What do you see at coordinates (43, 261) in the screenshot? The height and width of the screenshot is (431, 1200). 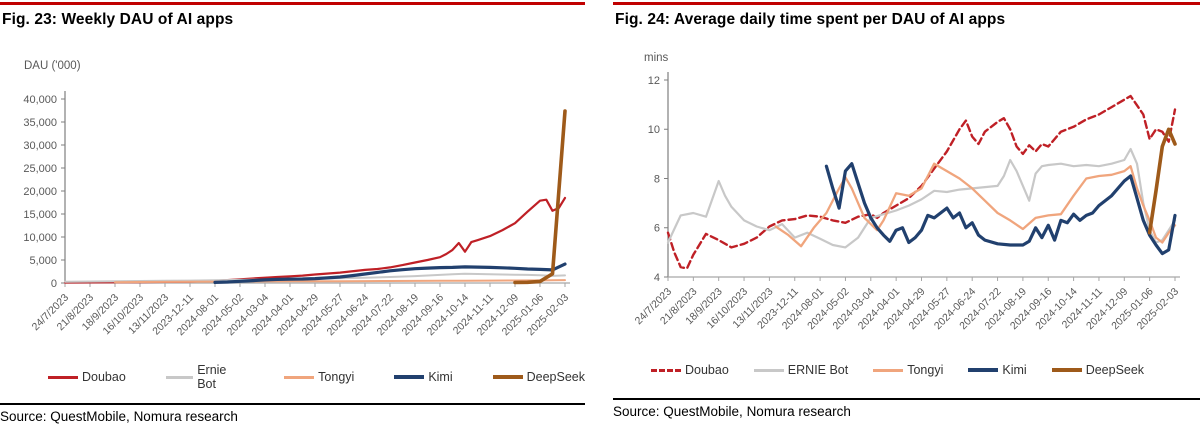 I see `y-tick-label: 5,000` at bounding box center [43, 261].